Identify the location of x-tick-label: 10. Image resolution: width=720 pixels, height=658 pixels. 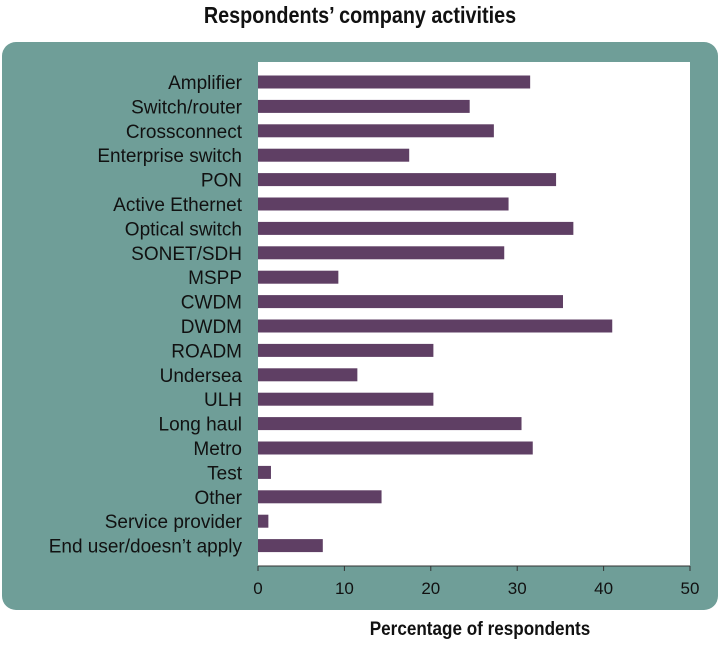
(344, 588).